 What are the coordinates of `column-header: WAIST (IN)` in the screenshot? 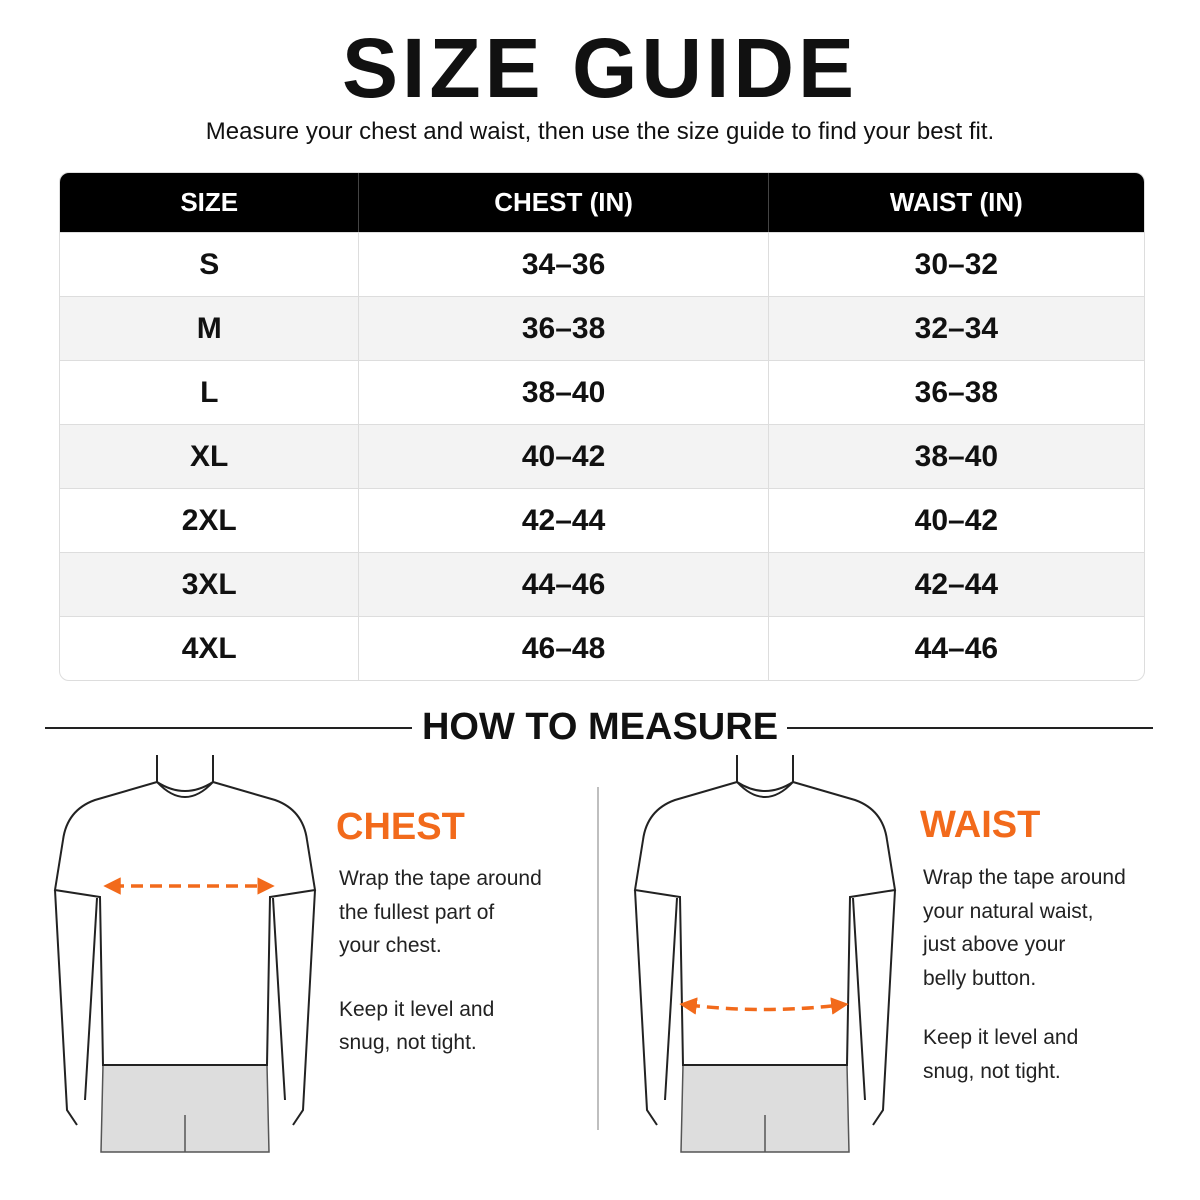 It's located at (955, 202).